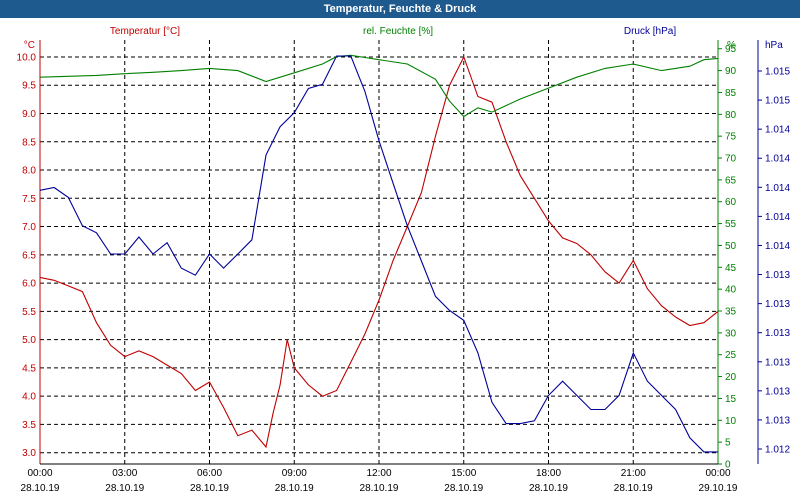 This screenshot has width=800, height=500. Describe the element at coordinates (29, 227) in the screenshot. I see `temperature-tick-label: 7.0` at that location.